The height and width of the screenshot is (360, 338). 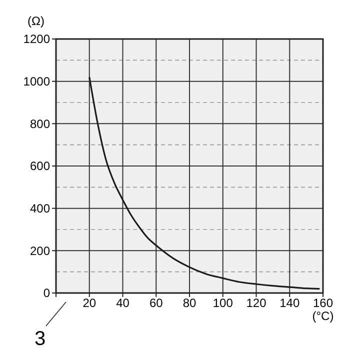 What do you see at coordinates (36, 21) in the screenshot?
I see `y-axis-title: (Ω)` at bounding box center [36, 21].